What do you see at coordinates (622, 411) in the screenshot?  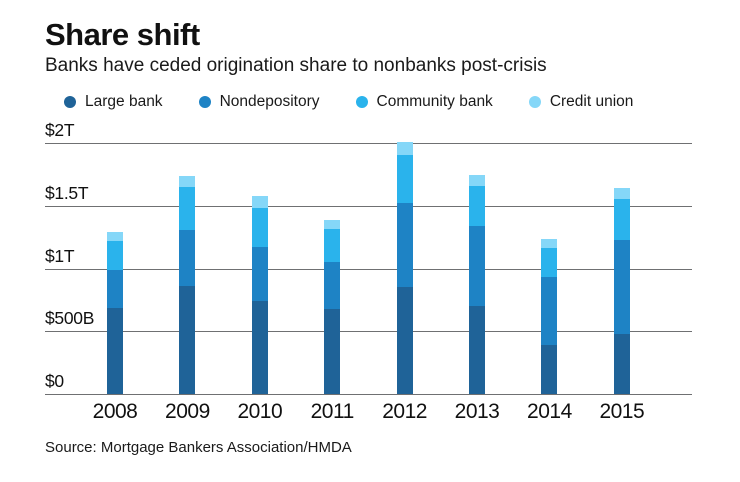 I see `x-axis-tick-label: 2015` at bounding box center [622, 411].